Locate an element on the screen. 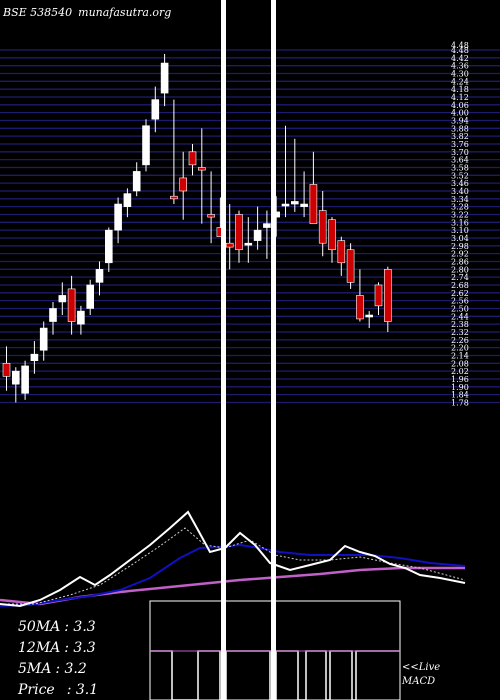  price-tick-label: 4.00 is located at coordinates (460, 113).